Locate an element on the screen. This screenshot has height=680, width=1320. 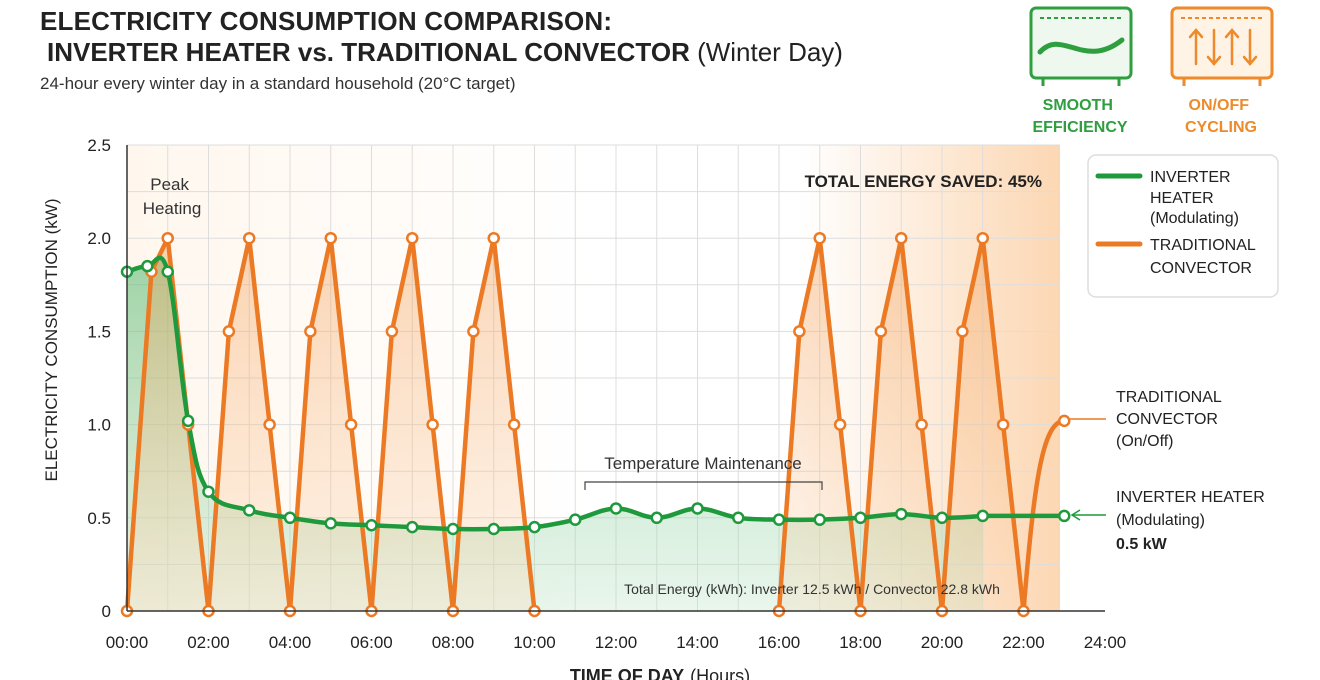
arrows-heater-icon is located at coordinates (1222, 46).